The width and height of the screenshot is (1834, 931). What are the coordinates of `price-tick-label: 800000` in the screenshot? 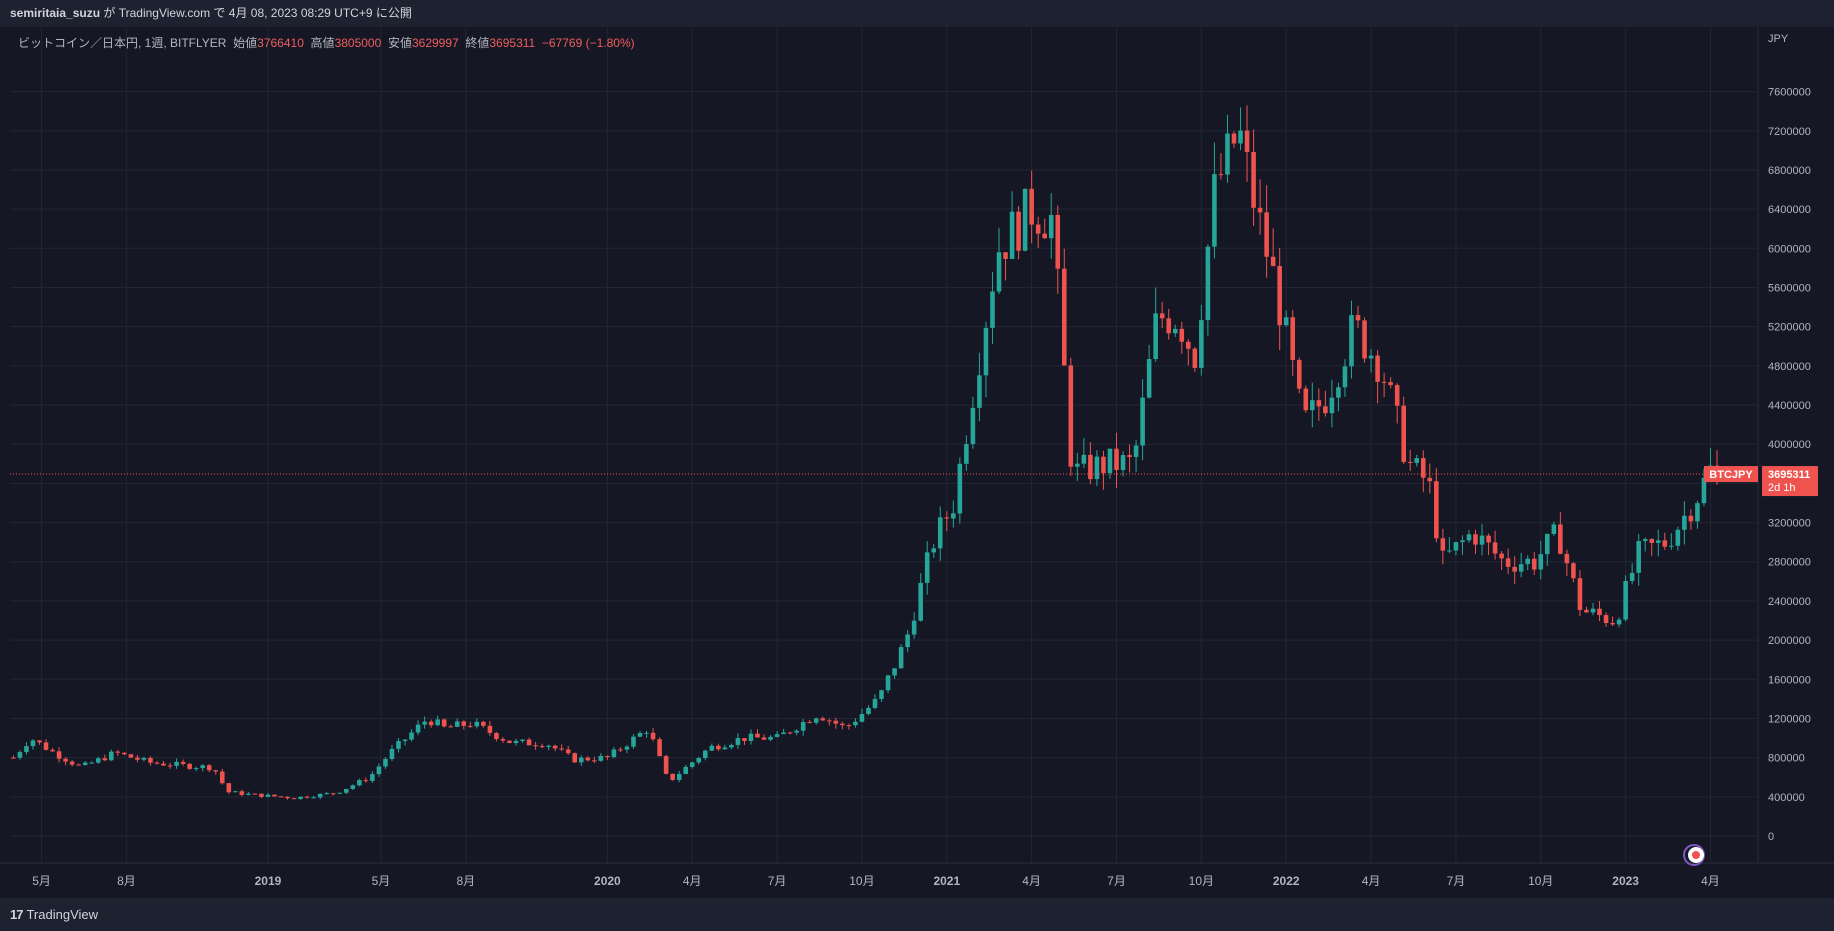 It's located at (1786, 759).